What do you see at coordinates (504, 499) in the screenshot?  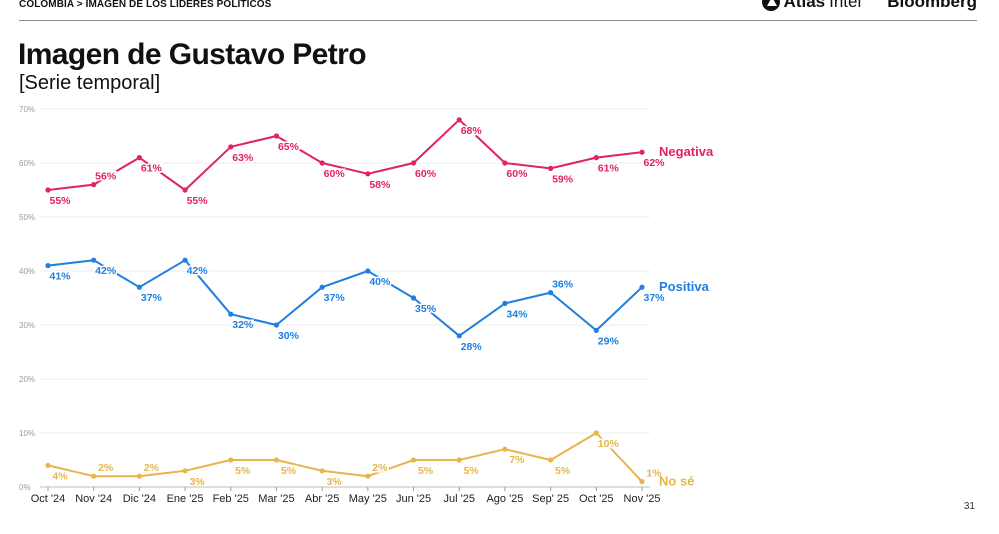 I see `x-tick-label: Ago '25` at bounding box center [504, 499].